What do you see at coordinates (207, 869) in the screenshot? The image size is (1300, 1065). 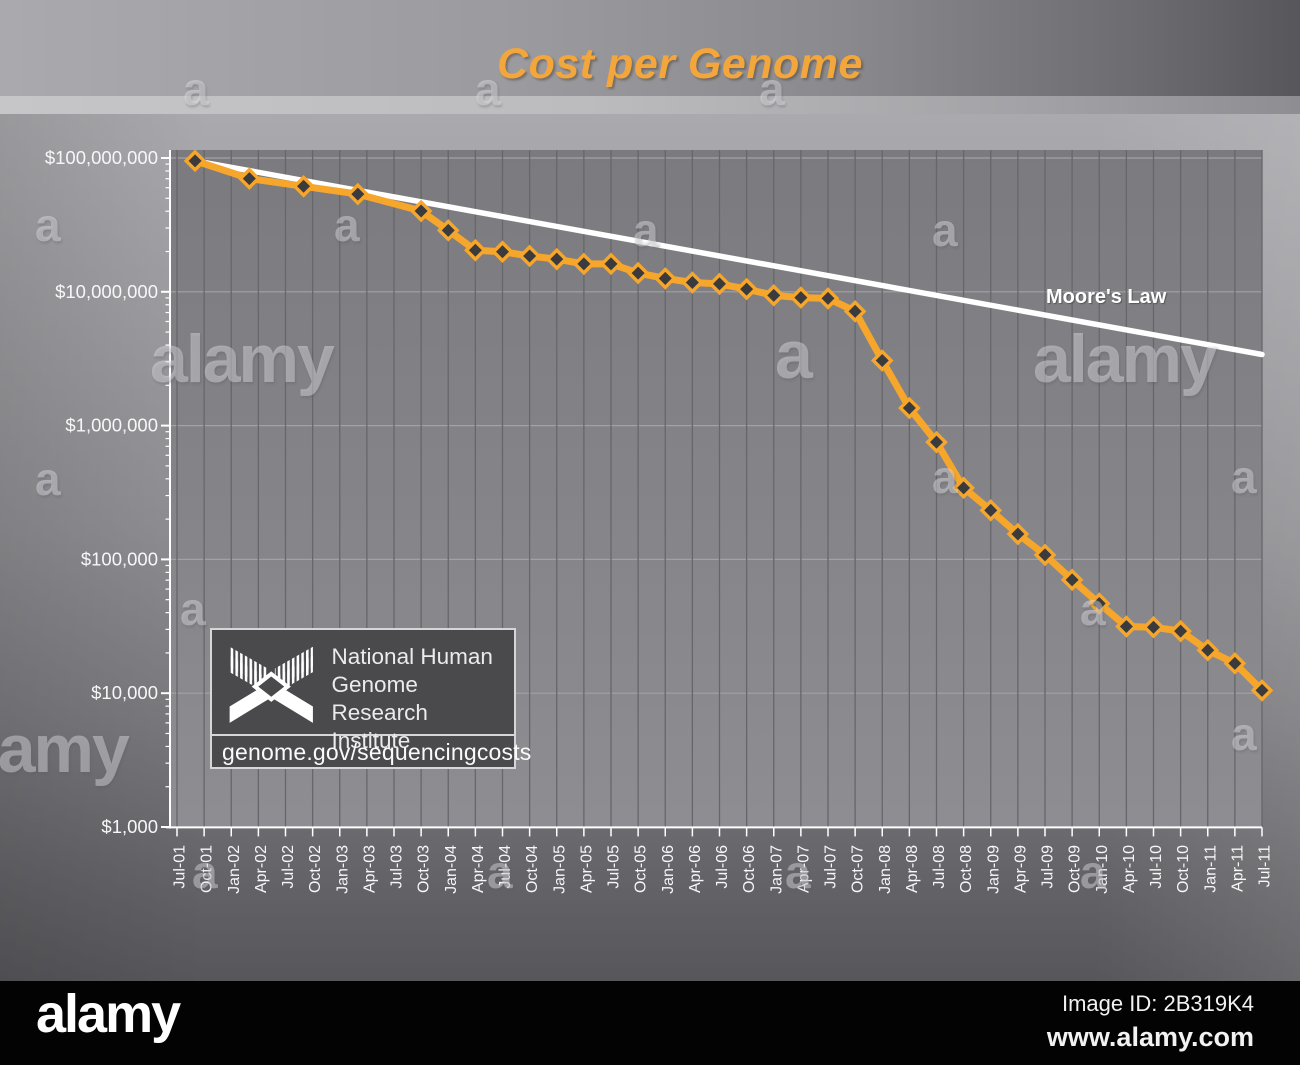 I see `svg-text: Oct-01` at bounding box center [207, 869].